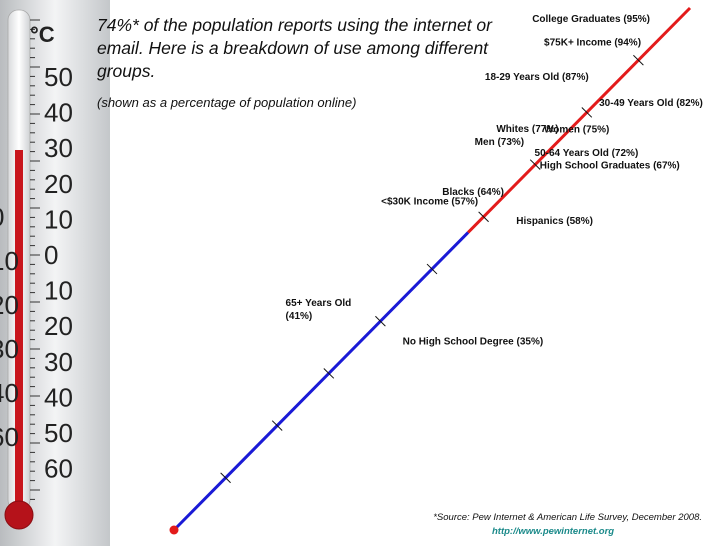 The image size is (728, 546). What do you see at coordinates (473, 341) in the screenshot?
I see `data-label: No High School Degree (35%)` at bounding box center [473, 341].